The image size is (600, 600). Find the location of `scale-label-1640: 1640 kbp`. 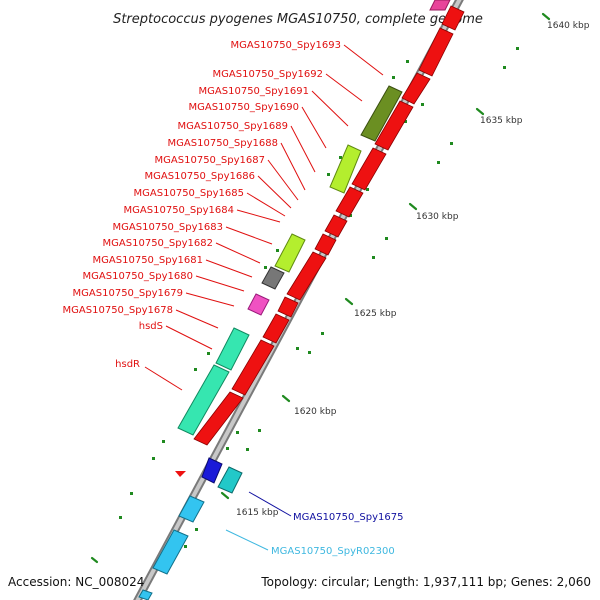

scale-label-1640: 1640 kbp is located at coordinates (568, 26).